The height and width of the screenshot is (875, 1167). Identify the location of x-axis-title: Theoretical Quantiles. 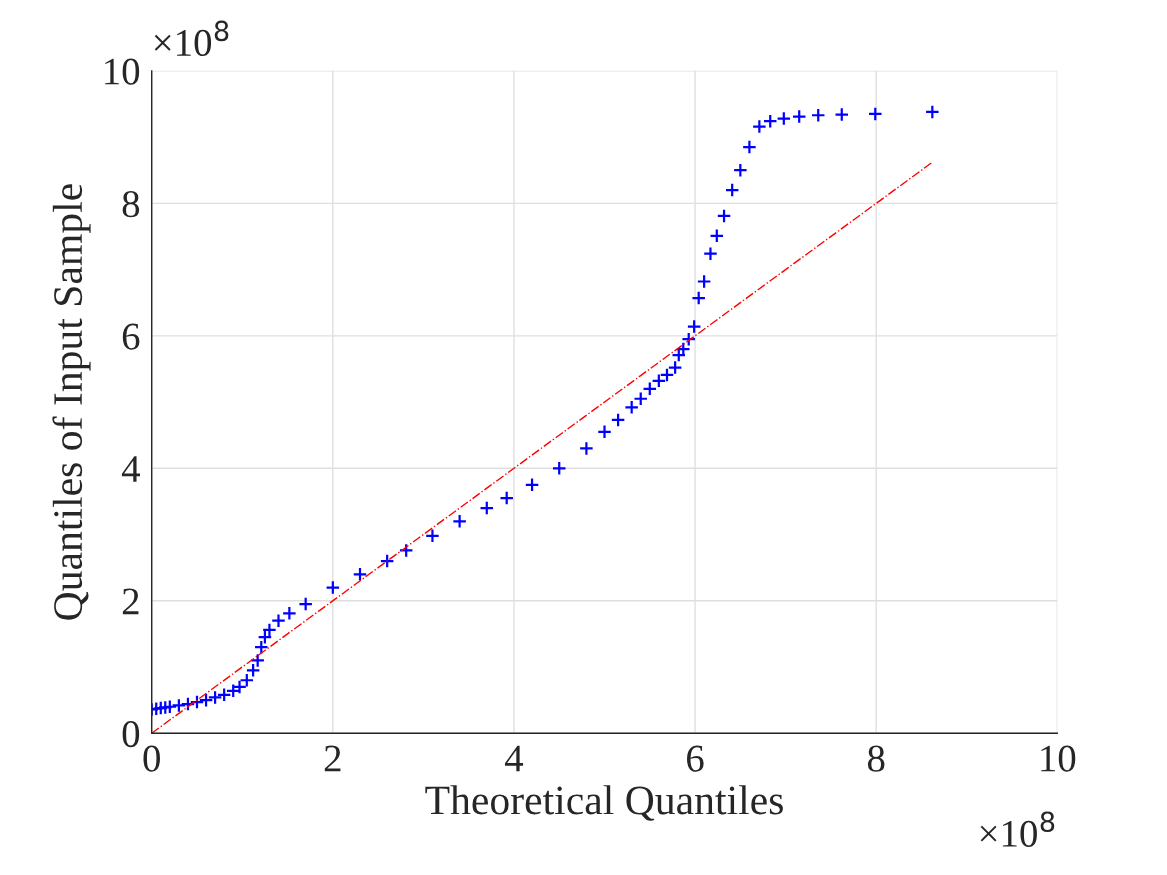
(604, 803).